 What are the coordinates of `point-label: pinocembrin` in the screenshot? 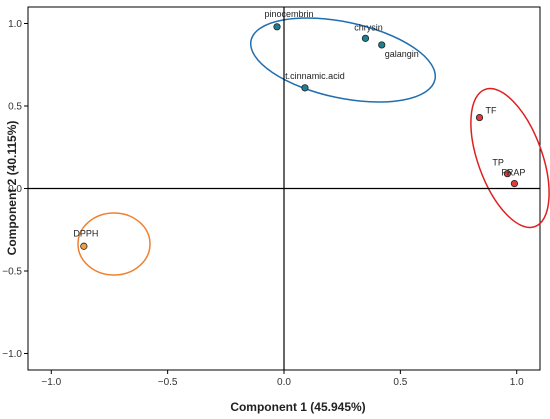 It's located at (289, 14).